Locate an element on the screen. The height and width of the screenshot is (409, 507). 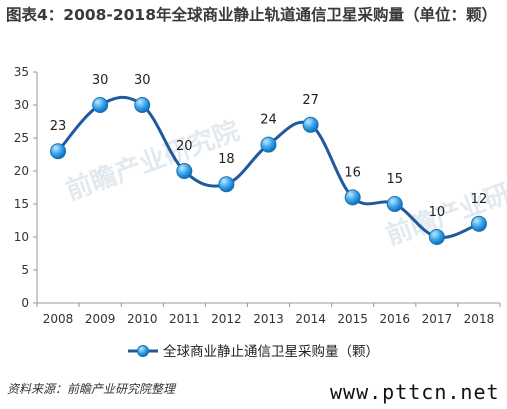
x-tick-label: 2015 is located at coordinates (352, 319).